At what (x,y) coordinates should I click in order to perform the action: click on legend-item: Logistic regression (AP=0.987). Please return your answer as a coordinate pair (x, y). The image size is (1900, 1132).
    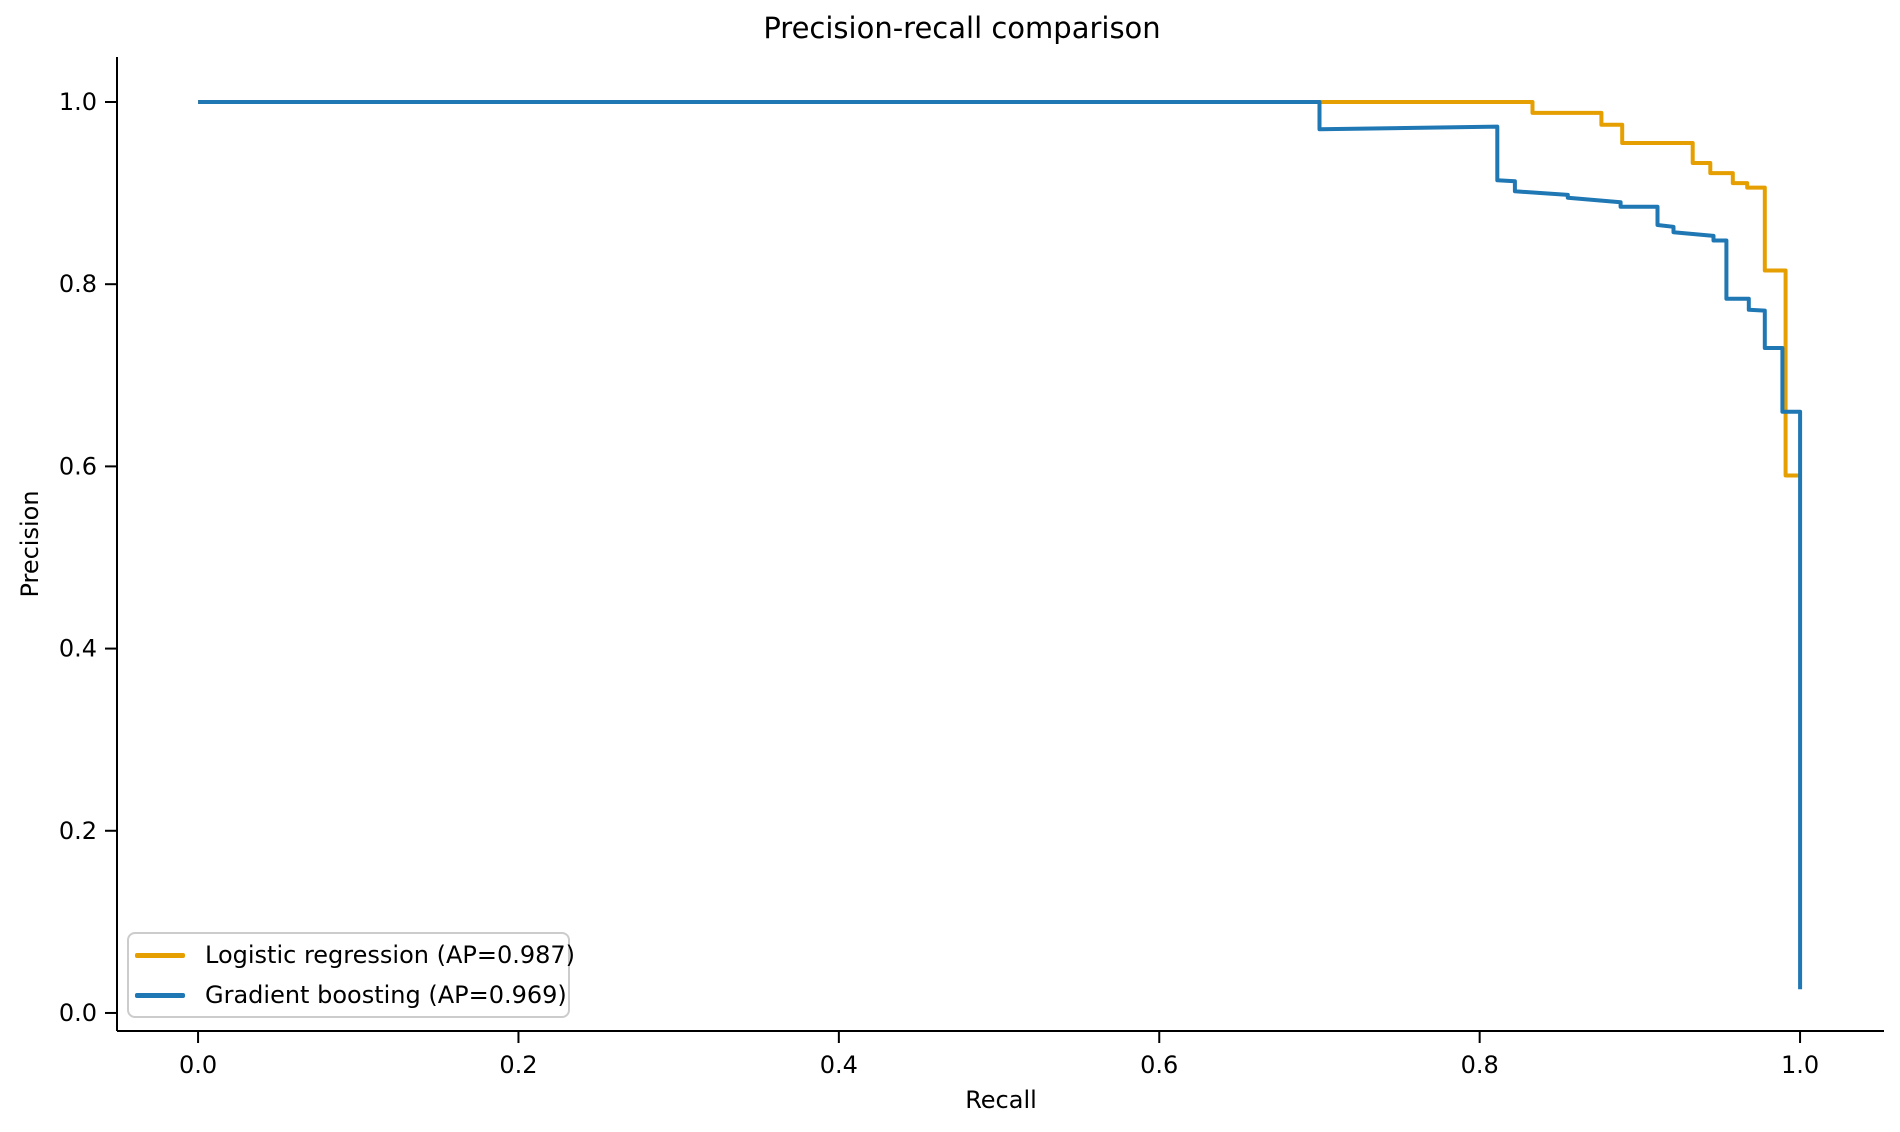
    Looking at the image, I should click on (354, 955).